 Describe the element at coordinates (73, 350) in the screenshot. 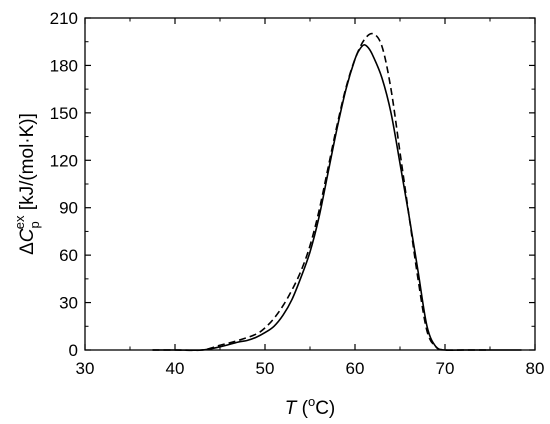

I see `y-tick-label: 0` at that location.